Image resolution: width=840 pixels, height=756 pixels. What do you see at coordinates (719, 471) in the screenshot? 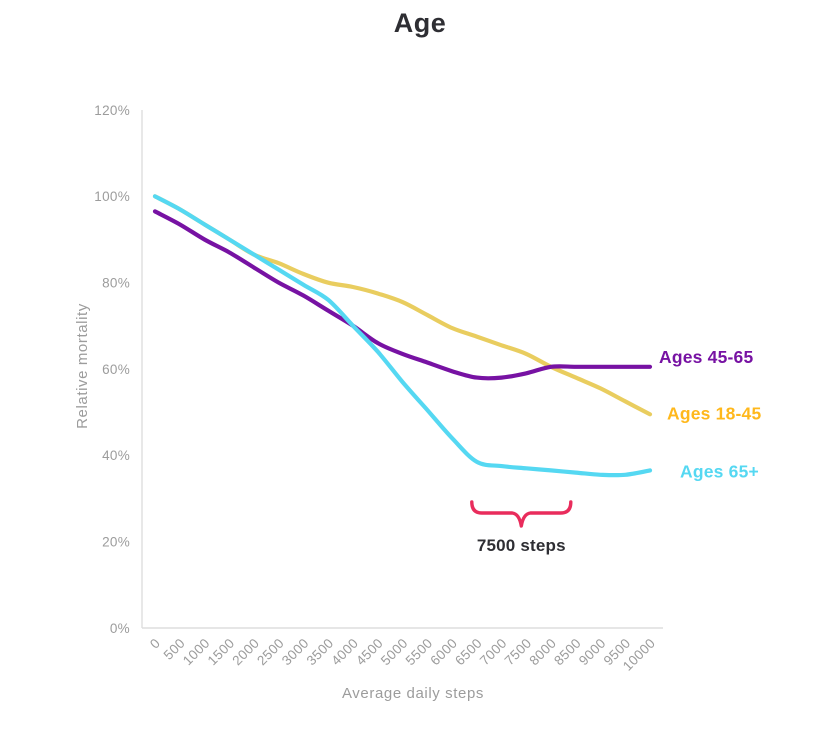
I see `legend-label-ages-65-: Ages 65+` at bounding box center [719, 471].